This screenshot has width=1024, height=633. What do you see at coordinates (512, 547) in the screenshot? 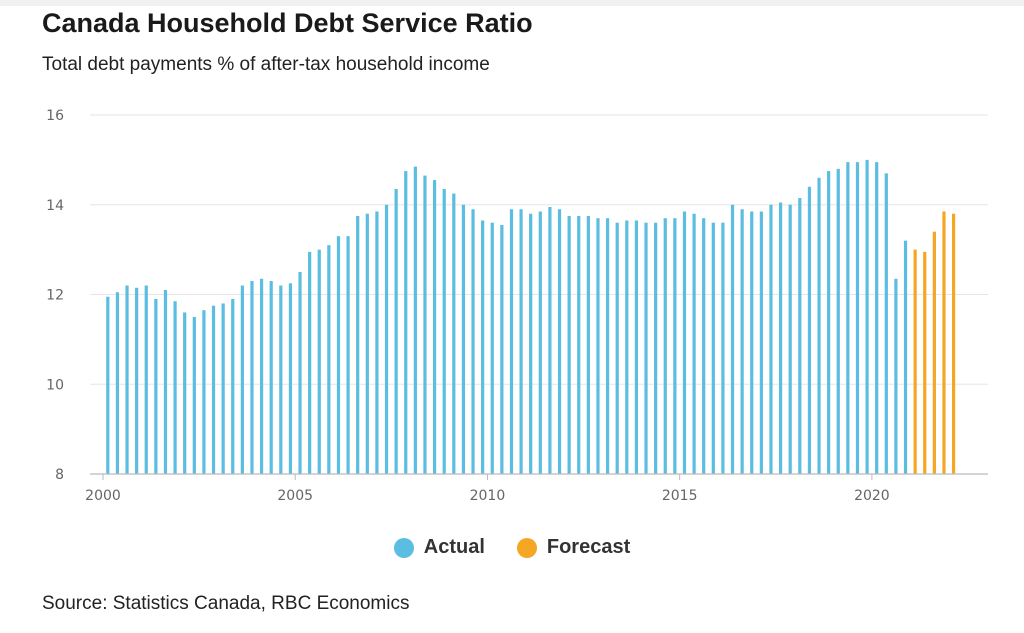
I see `chart-legend: Actual Forecast` at bounding box center [512, 547].